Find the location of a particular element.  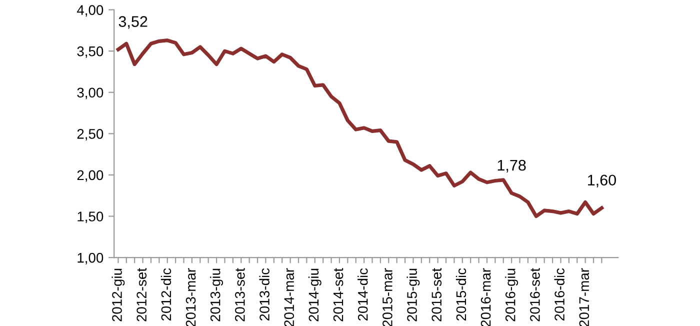

data-label: 3,52 is located at coordinates (133, 22).